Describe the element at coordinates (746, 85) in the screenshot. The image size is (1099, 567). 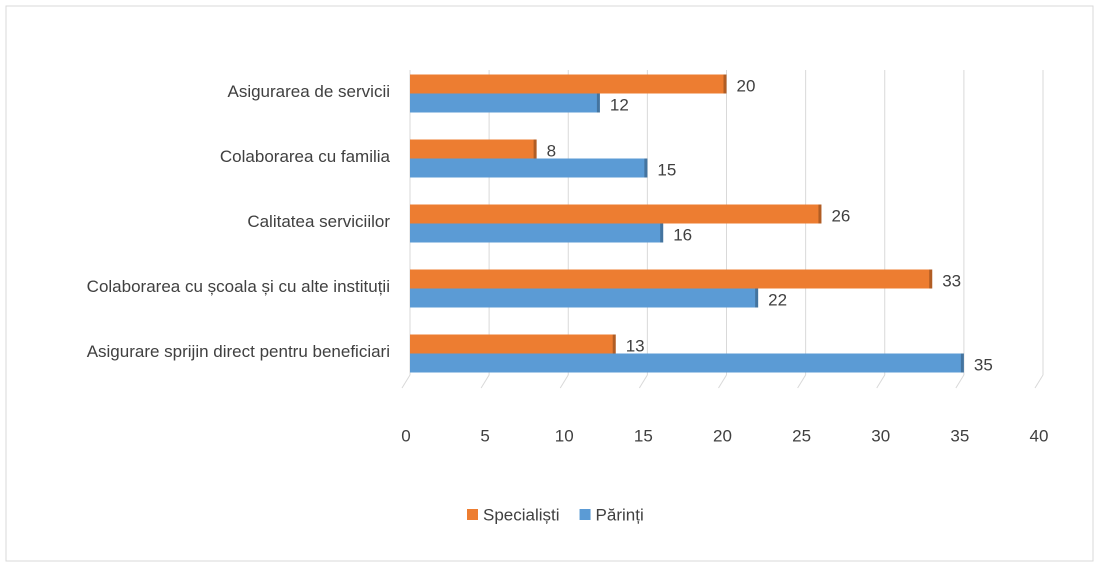
I see `data-label: 20` at that location.